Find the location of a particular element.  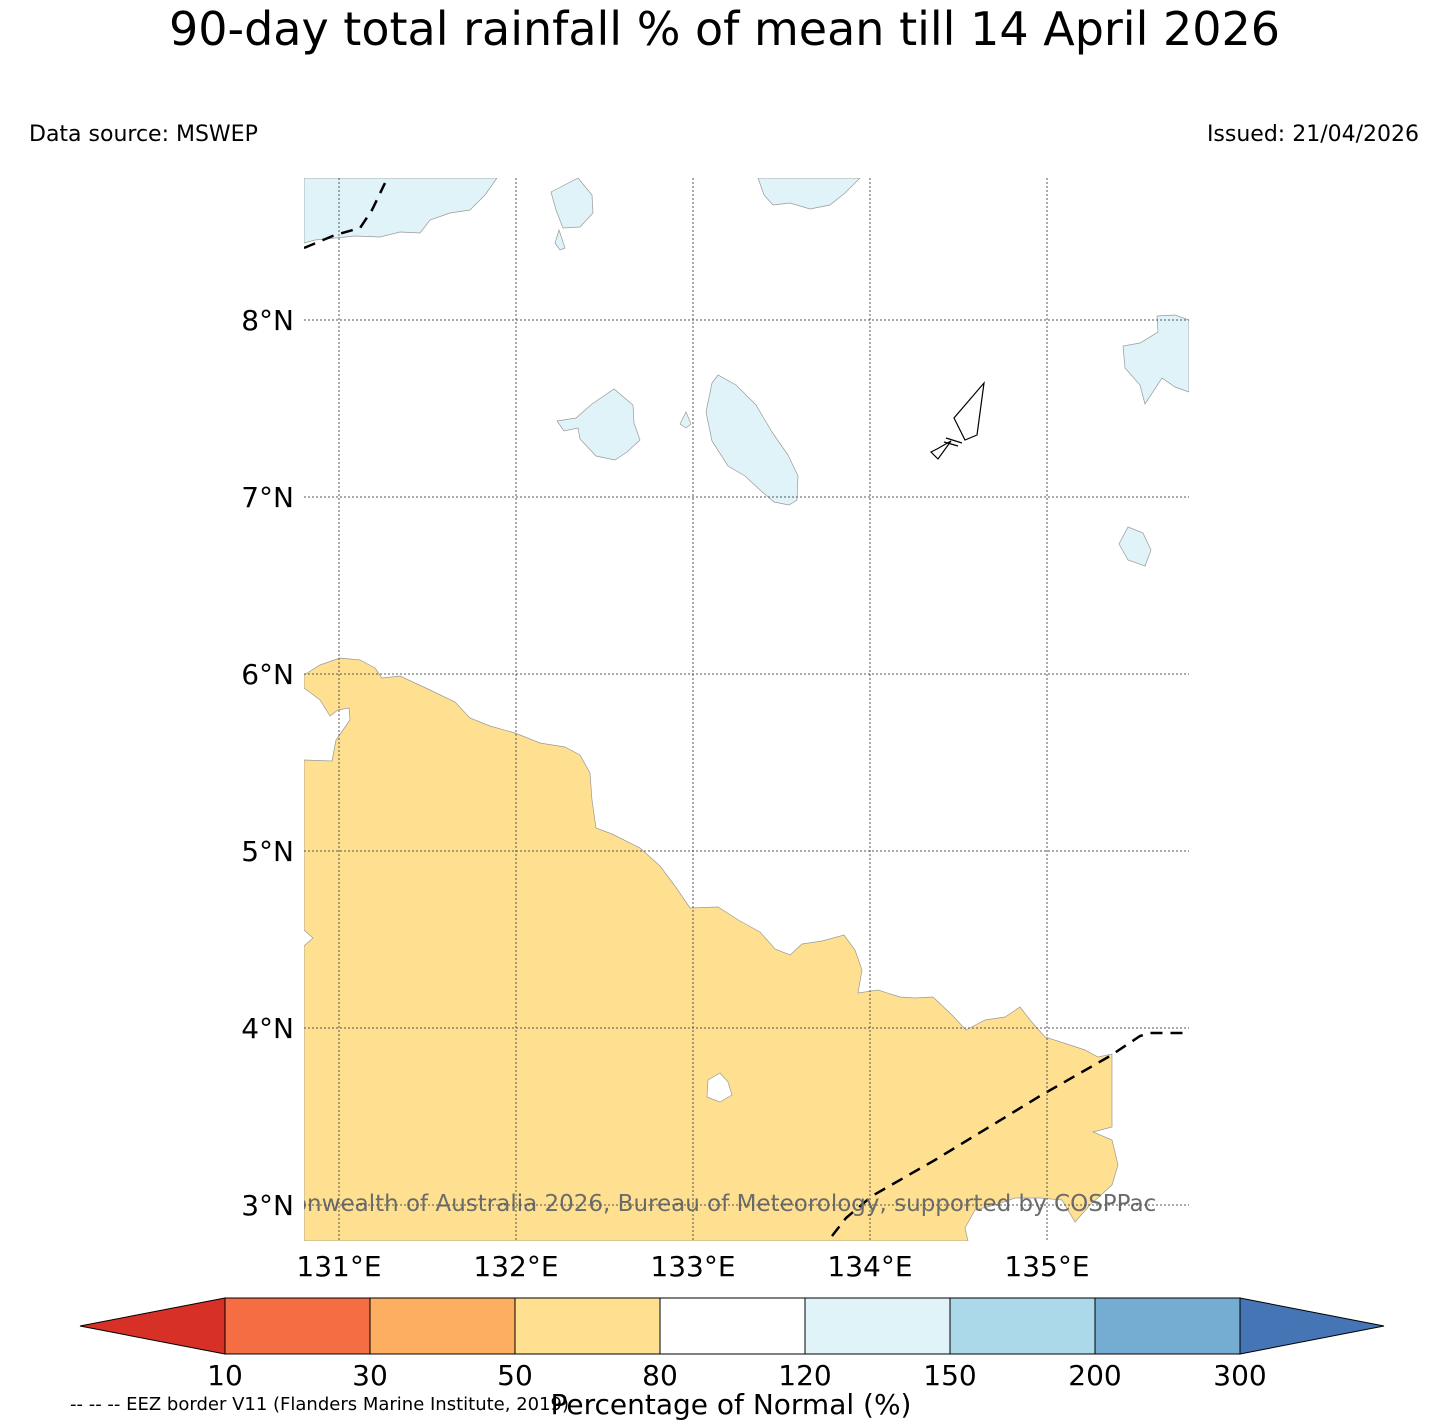

issued-date: Issued: 21/04/2026 is located at coordinates (1312, 134).